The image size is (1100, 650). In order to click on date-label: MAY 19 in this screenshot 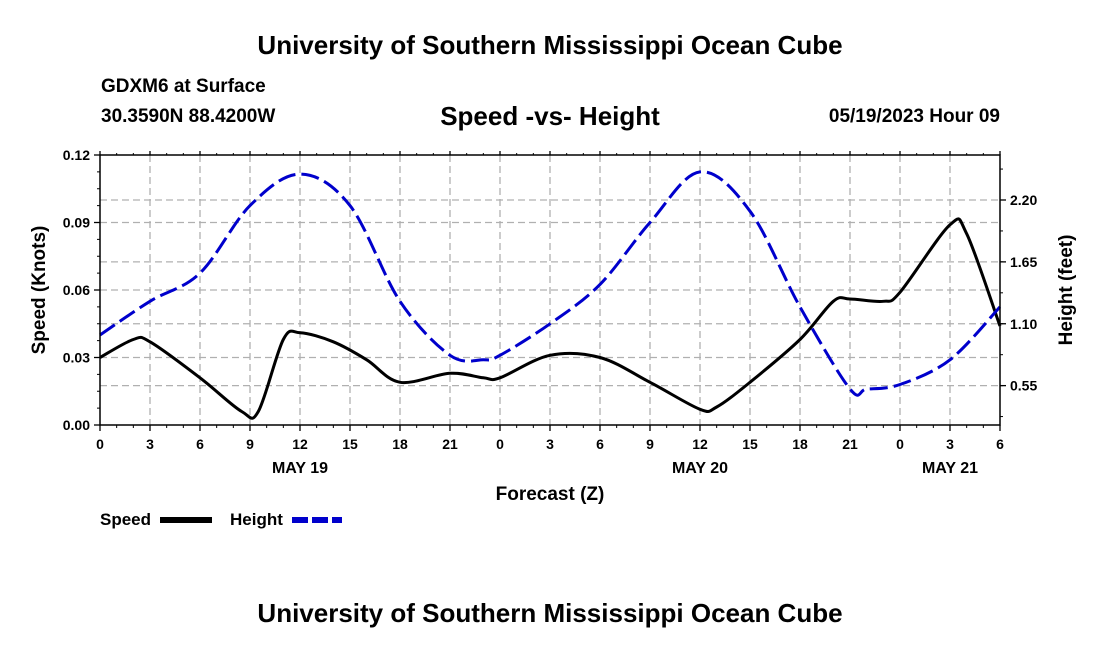, I will do `click(300, 468)`.